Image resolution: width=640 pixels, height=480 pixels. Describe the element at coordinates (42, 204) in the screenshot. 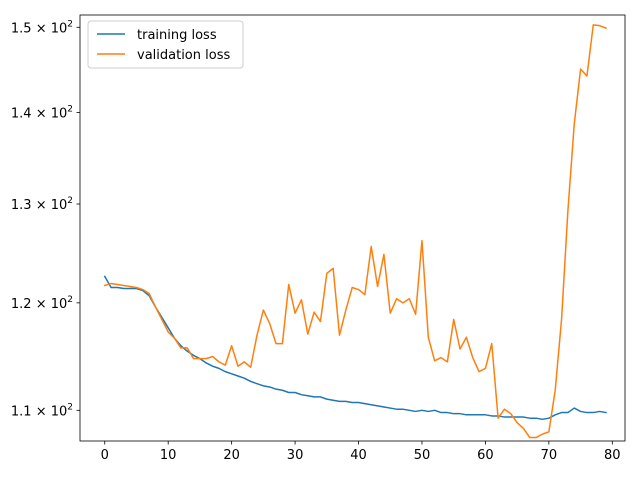

I see `y-tick-label: 1.3 × 10²` at that location.